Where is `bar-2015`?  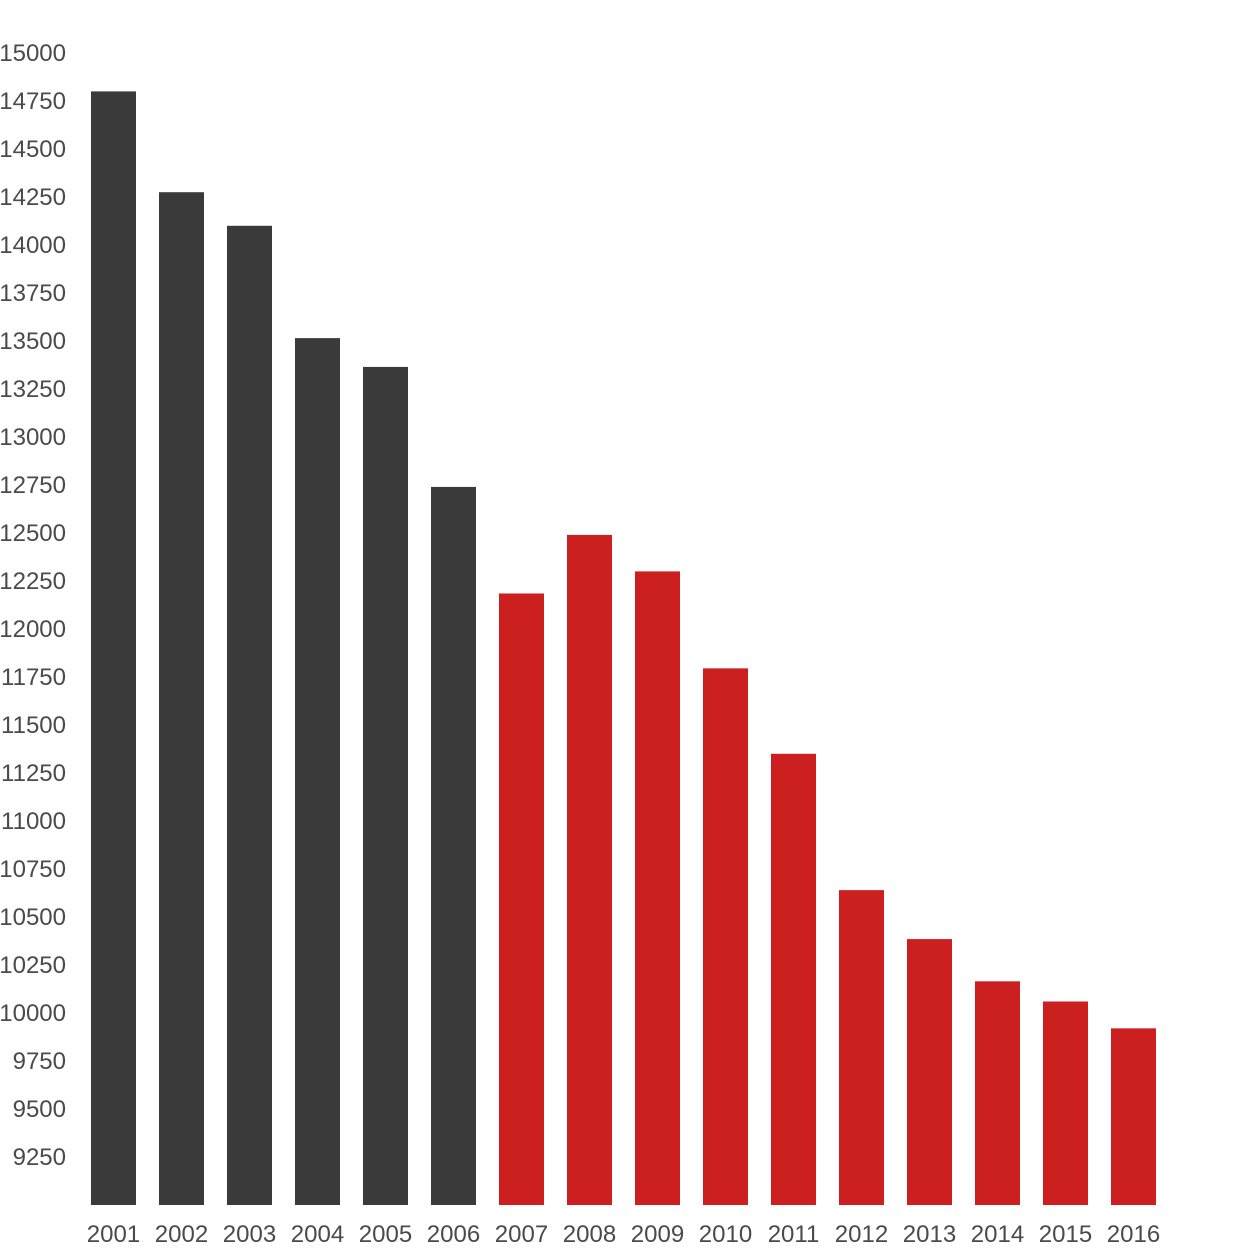
bar-2015 is located at coordinates (1065, 1103).